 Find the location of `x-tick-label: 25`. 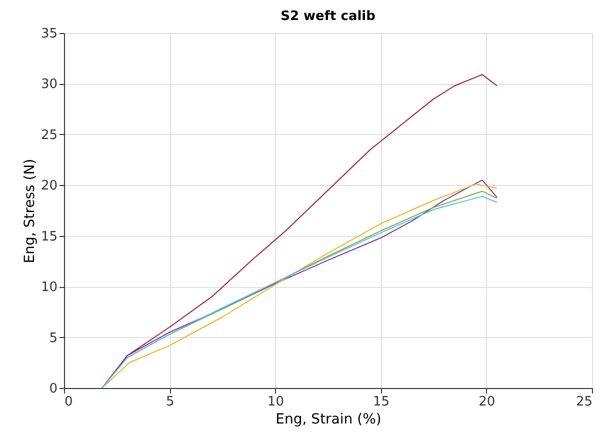

x-tick-label: 25 is located at coordinates (584, 402).